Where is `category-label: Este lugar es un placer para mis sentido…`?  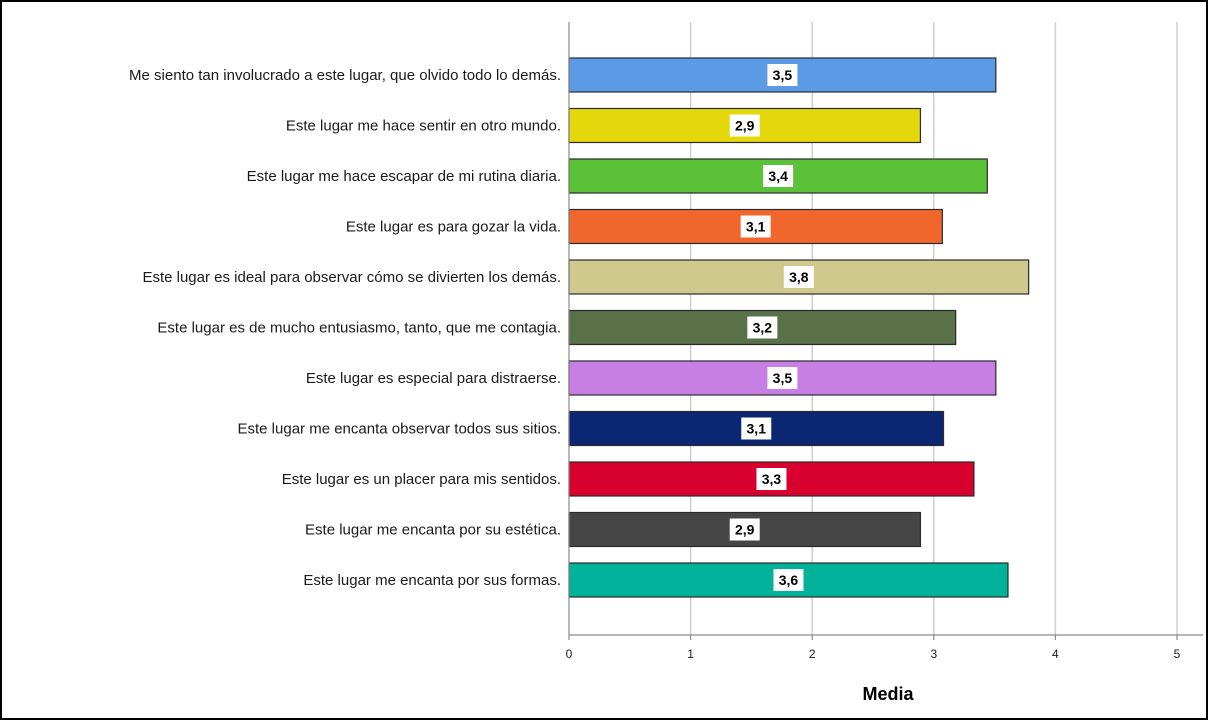 category-label: Este lugar es un placer para mis sentido… is located at coordinates (421, 479).